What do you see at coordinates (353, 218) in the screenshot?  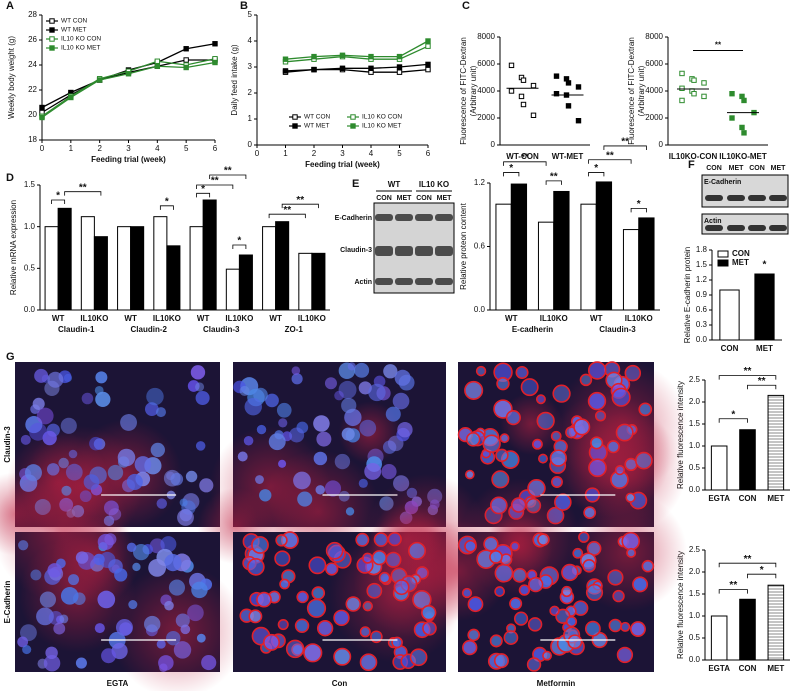 I see `blot-protein: E-Cadherin` at bounding box center [353, 218].